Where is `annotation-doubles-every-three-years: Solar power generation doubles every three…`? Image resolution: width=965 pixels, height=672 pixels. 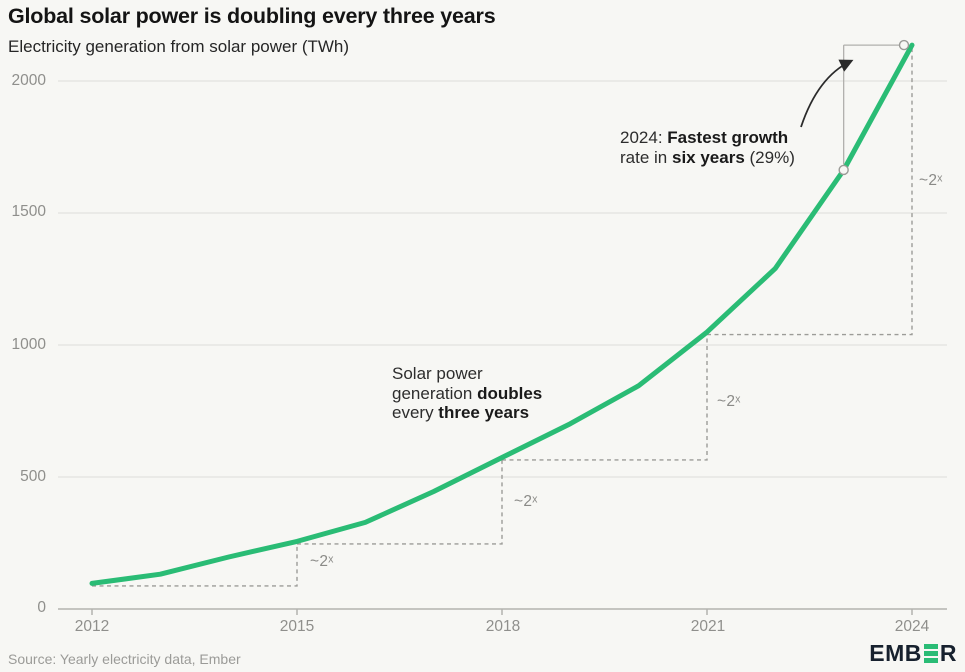 annotation-doubles-every-three-years: Solar power generation doubles every three… is located at coordinates (467, 393).